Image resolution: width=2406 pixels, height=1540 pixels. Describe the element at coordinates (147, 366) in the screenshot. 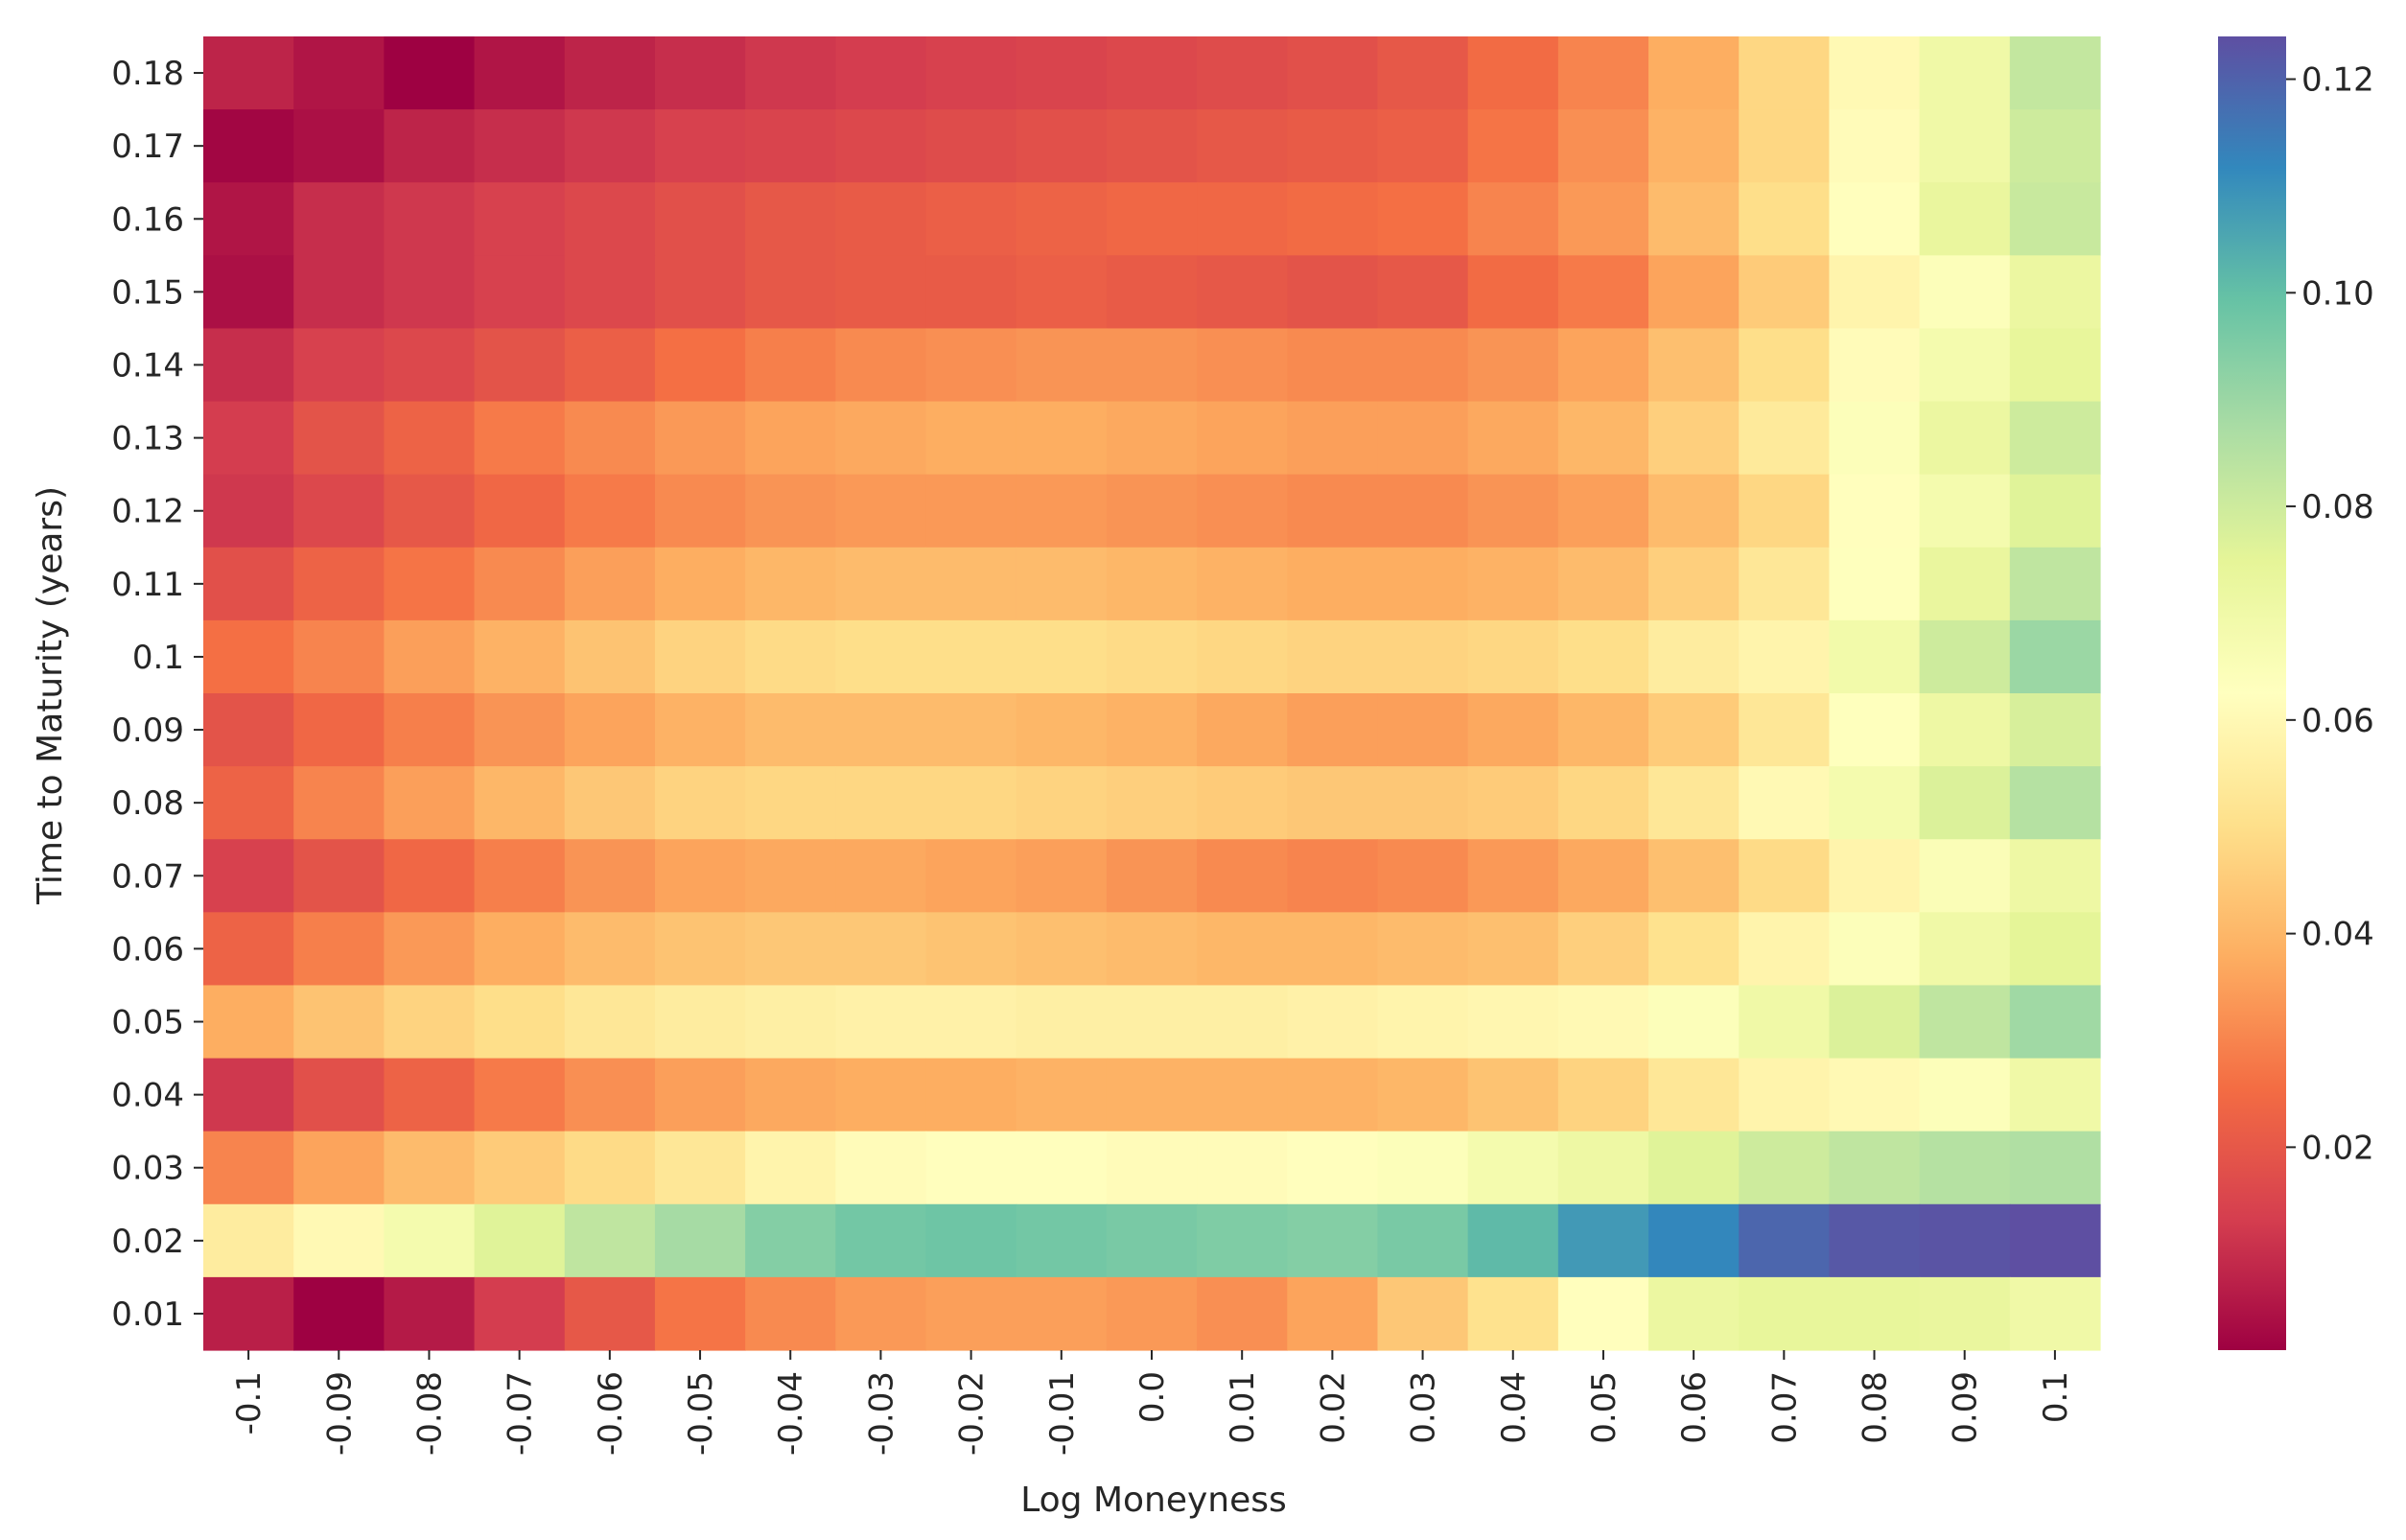

I see `y-tick-label: 0.14` at that location.